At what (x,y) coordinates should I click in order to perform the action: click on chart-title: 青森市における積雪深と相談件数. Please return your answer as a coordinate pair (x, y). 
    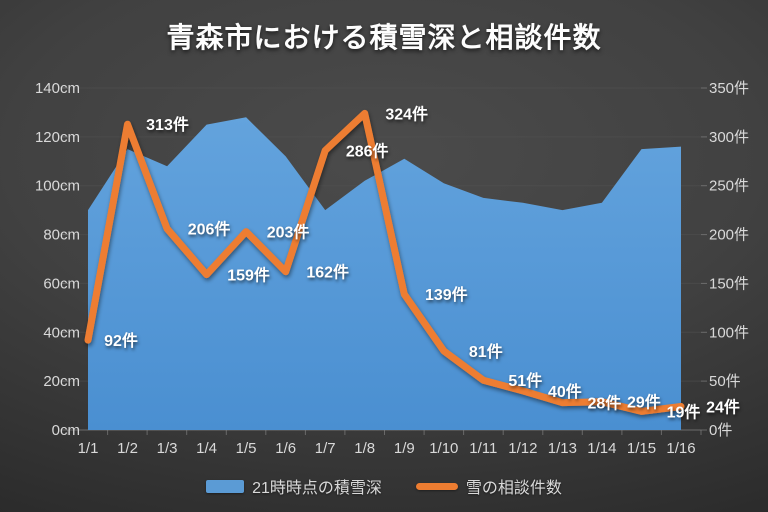
    Looking at the image, I should click on (384, 37).